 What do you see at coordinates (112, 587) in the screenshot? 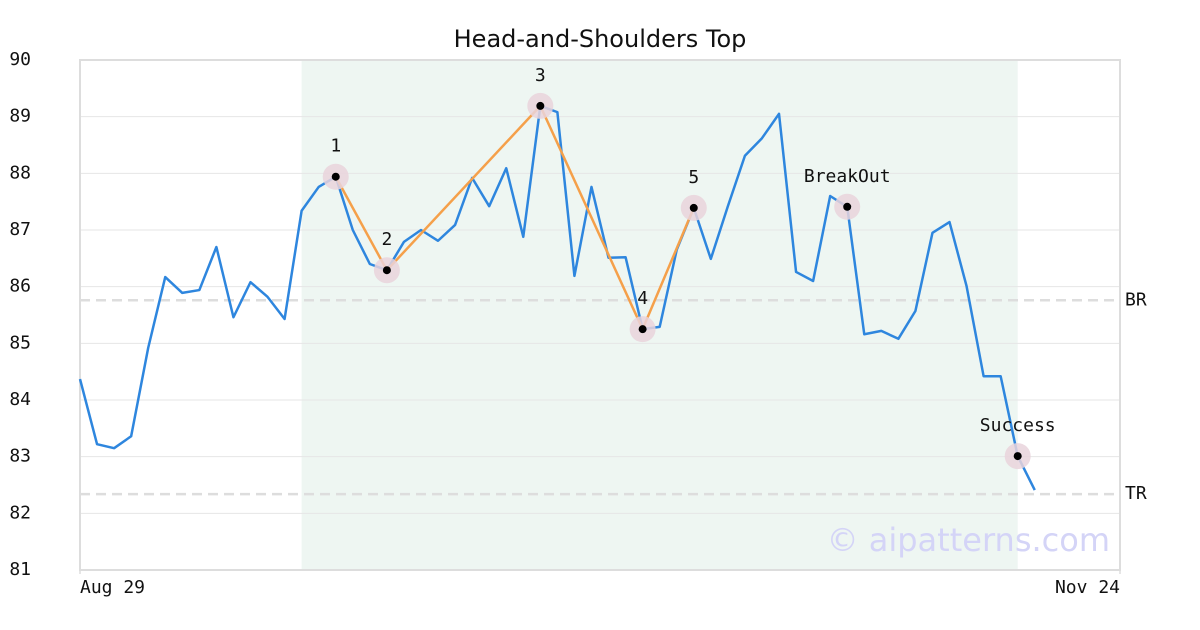
I see `x-tick-label: Aug 29` at bounding box center [112, 587].